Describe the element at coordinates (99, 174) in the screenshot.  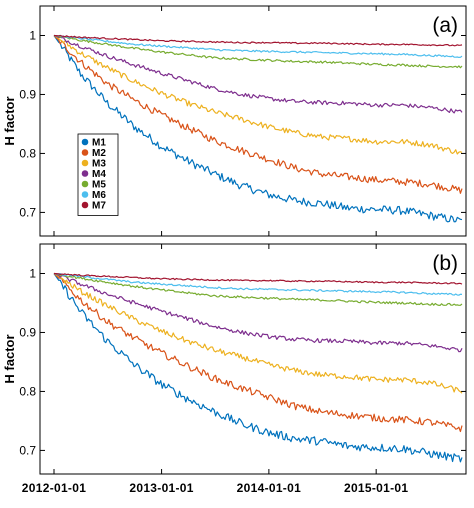
I see `legend-label: M4` at that location.